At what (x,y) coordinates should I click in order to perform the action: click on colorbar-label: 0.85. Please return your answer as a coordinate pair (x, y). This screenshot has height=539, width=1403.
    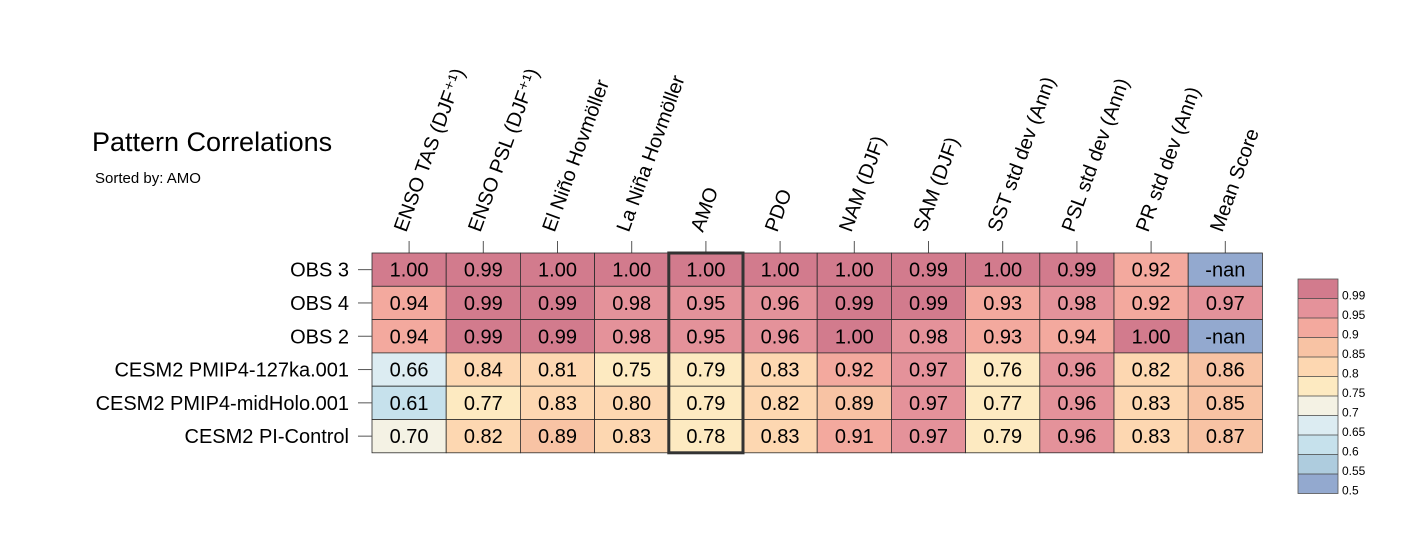
    Looking at the image, I should click on (1354, 354).